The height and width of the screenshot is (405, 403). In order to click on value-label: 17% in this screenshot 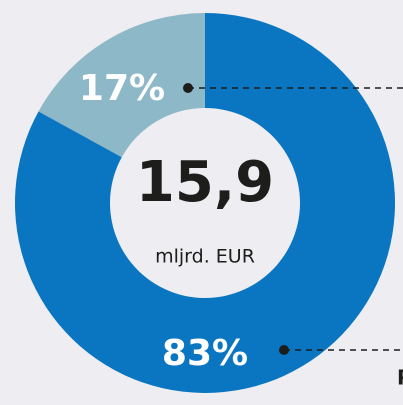, I will do `click(122, 88)`.